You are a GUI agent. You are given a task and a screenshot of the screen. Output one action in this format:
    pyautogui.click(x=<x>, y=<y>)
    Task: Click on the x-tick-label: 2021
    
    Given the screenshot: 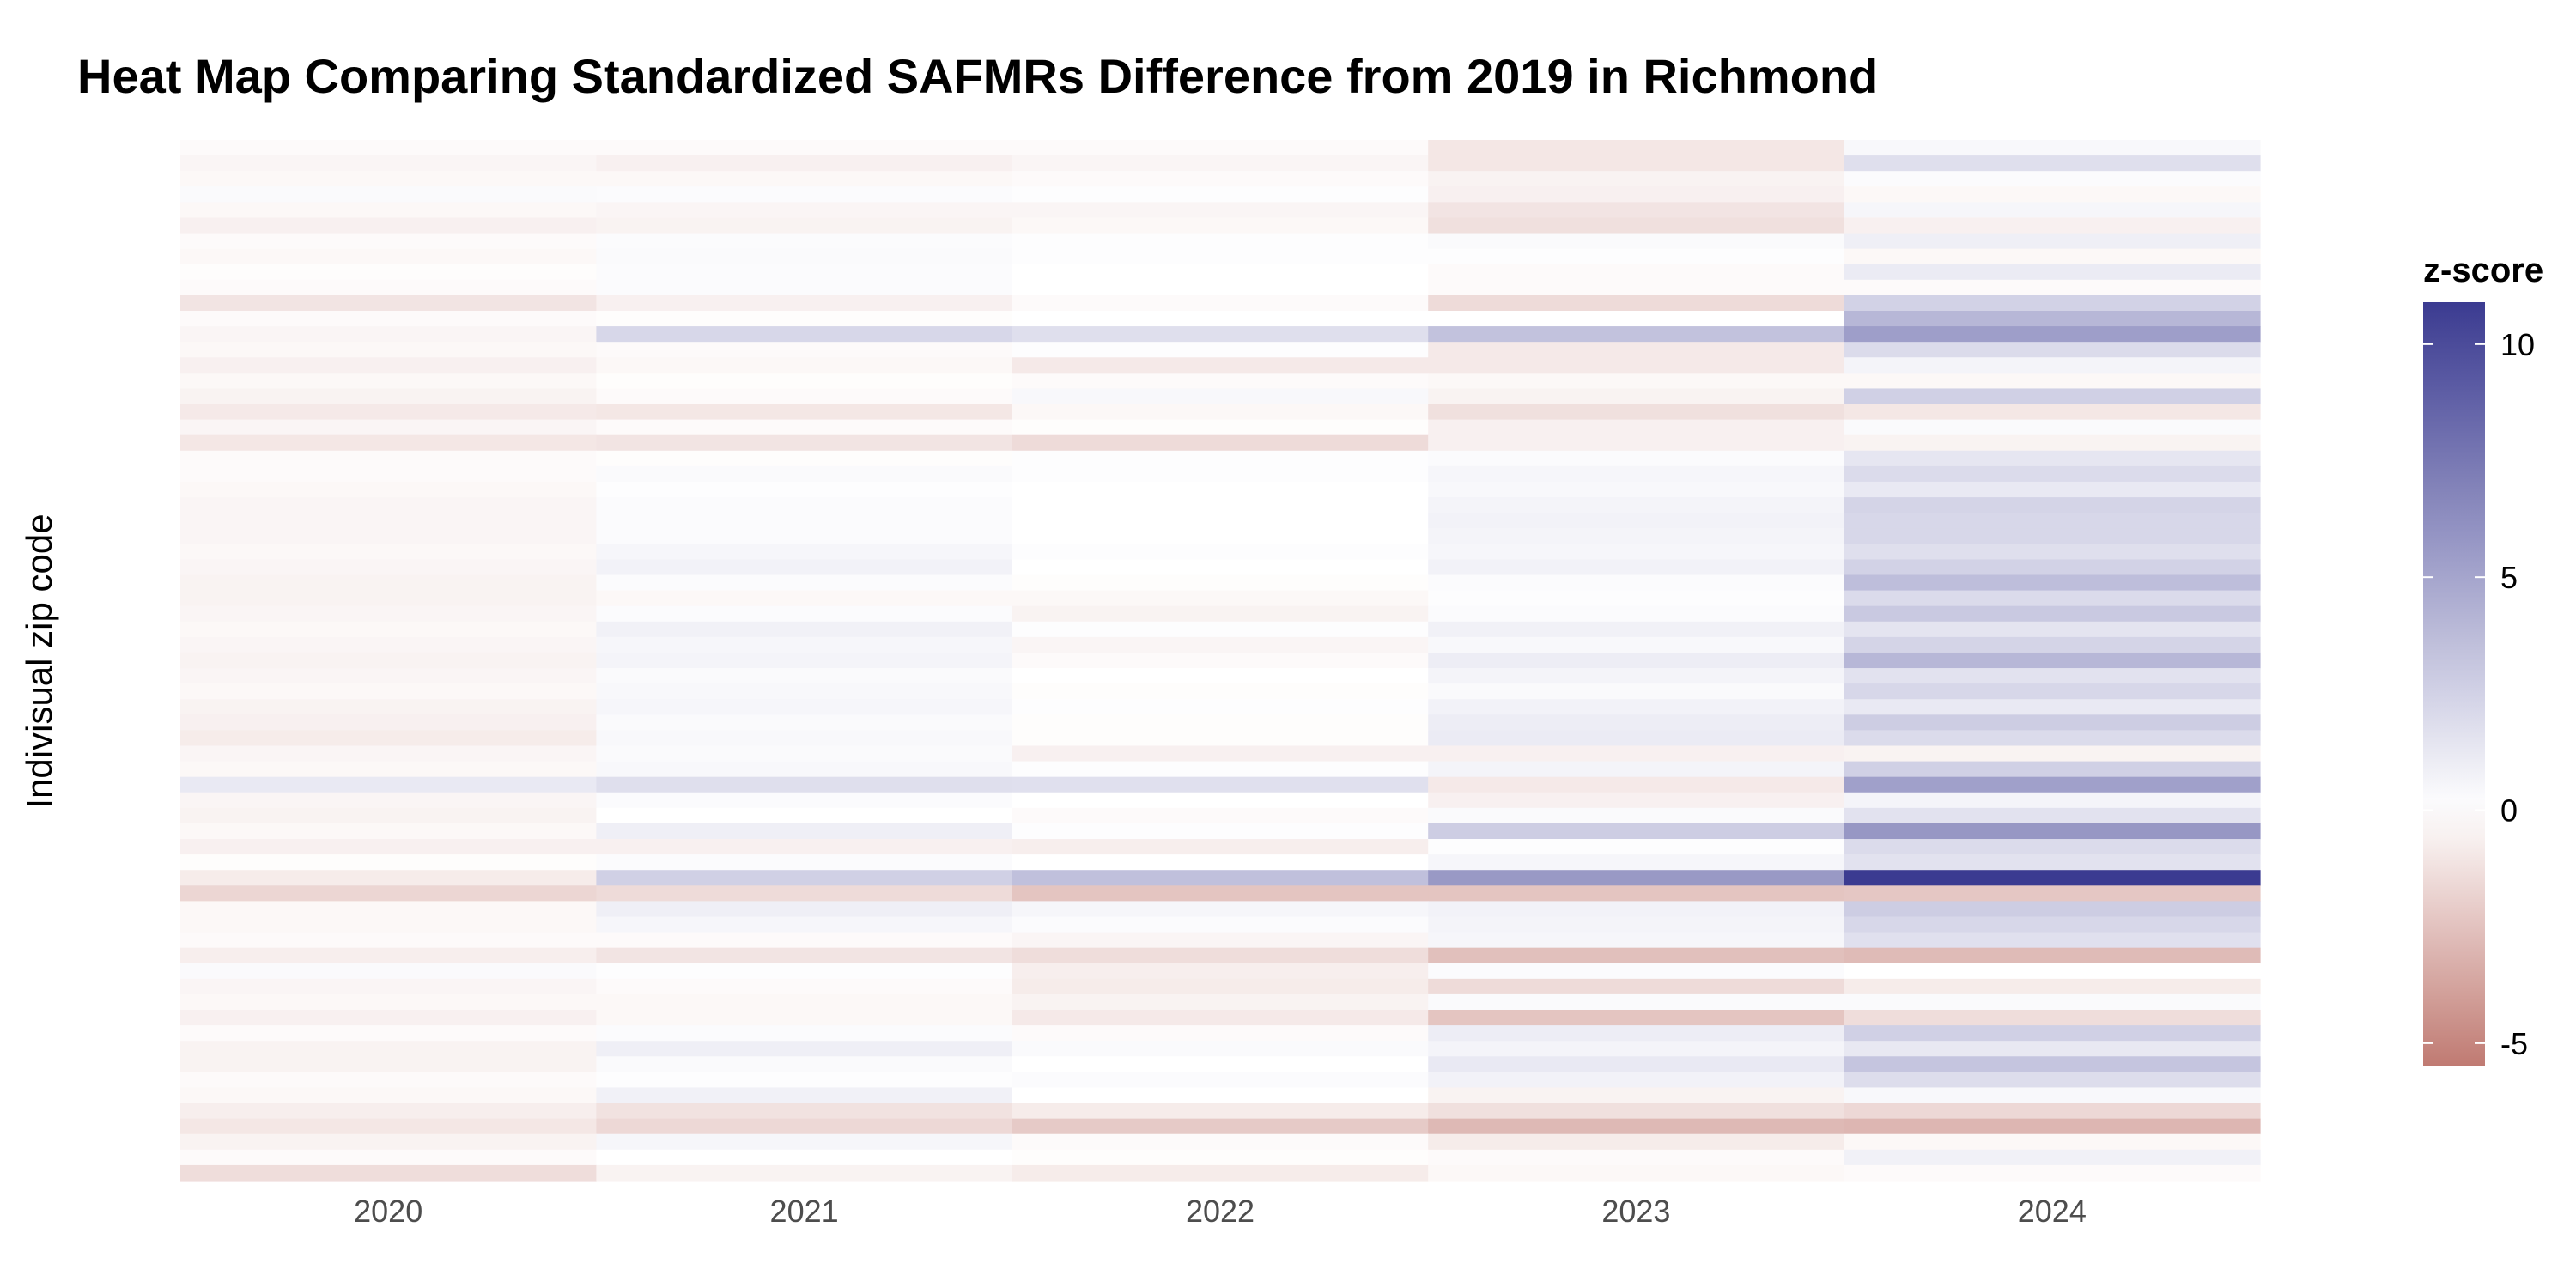 What is the action you would take?
    pyautogui.click(x=804, y=1211)
    